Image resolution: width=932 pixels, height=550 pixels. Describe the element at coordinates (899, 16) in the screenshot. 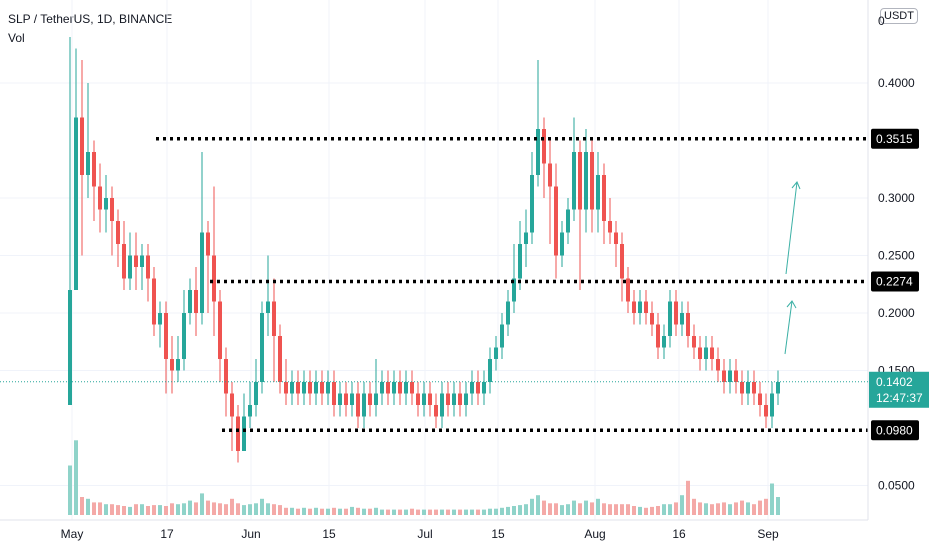

I see `currency-button: USDT` at that location.